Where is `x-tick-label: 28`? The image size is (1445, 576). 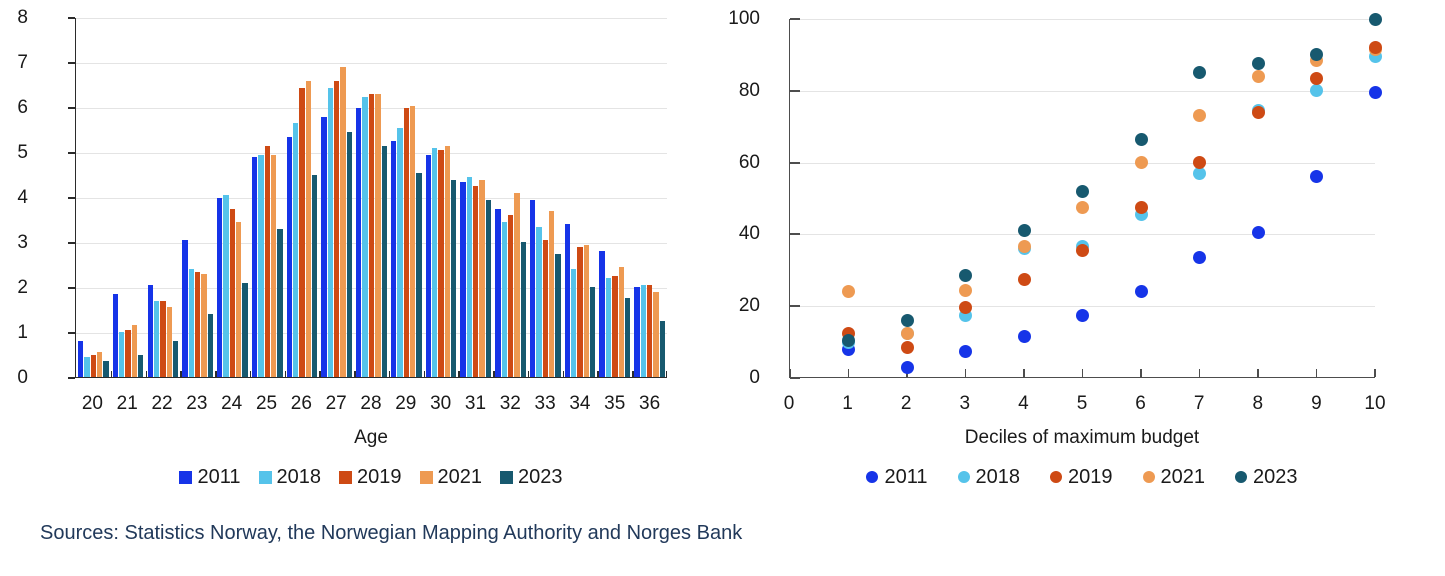
x-tick-label: 28 is located at coordinates (371, 403).